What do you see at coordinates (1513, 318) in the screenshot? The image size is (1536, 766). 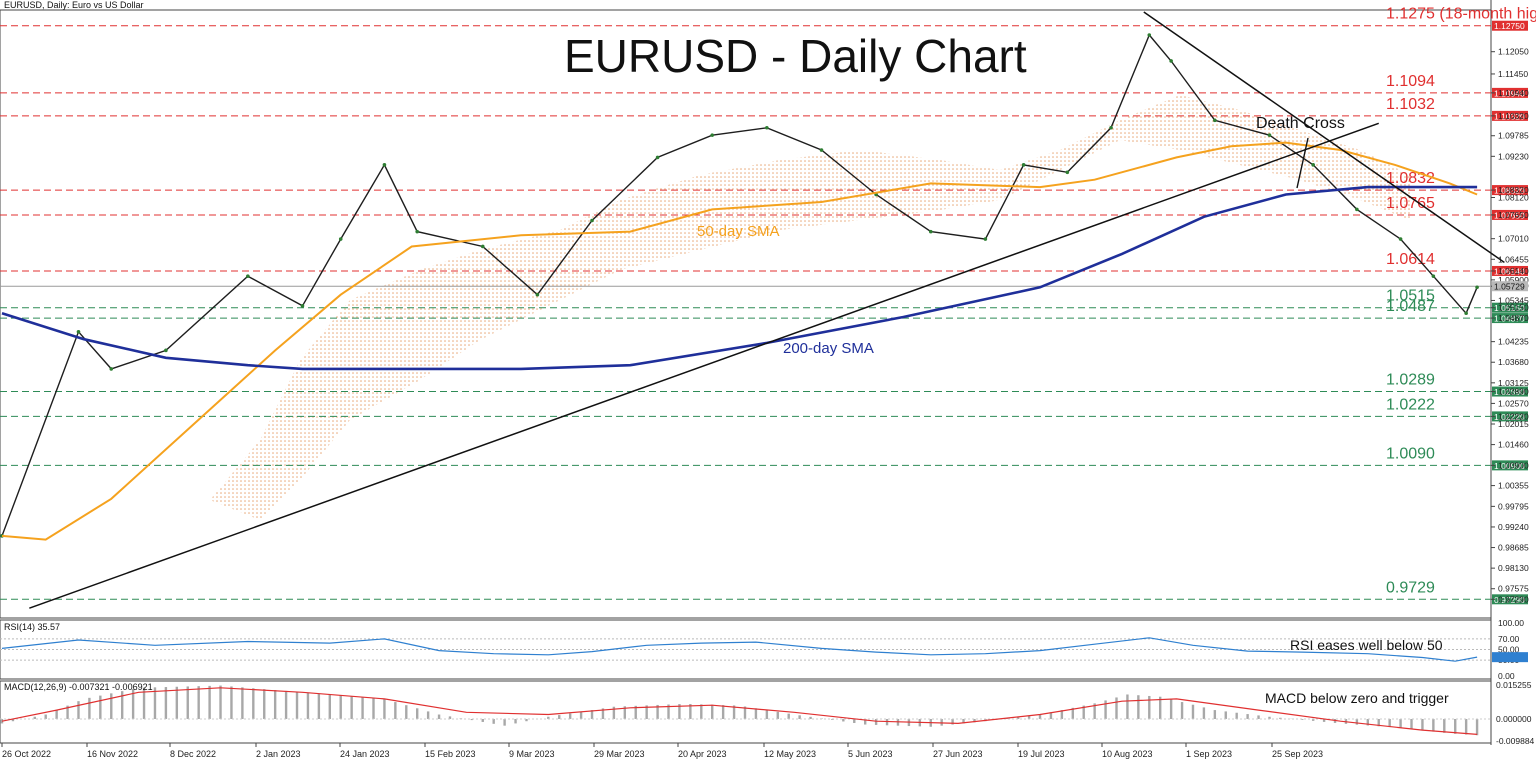 I see `price-tick-label: 1.04870` at bounding box center [1513, 318].